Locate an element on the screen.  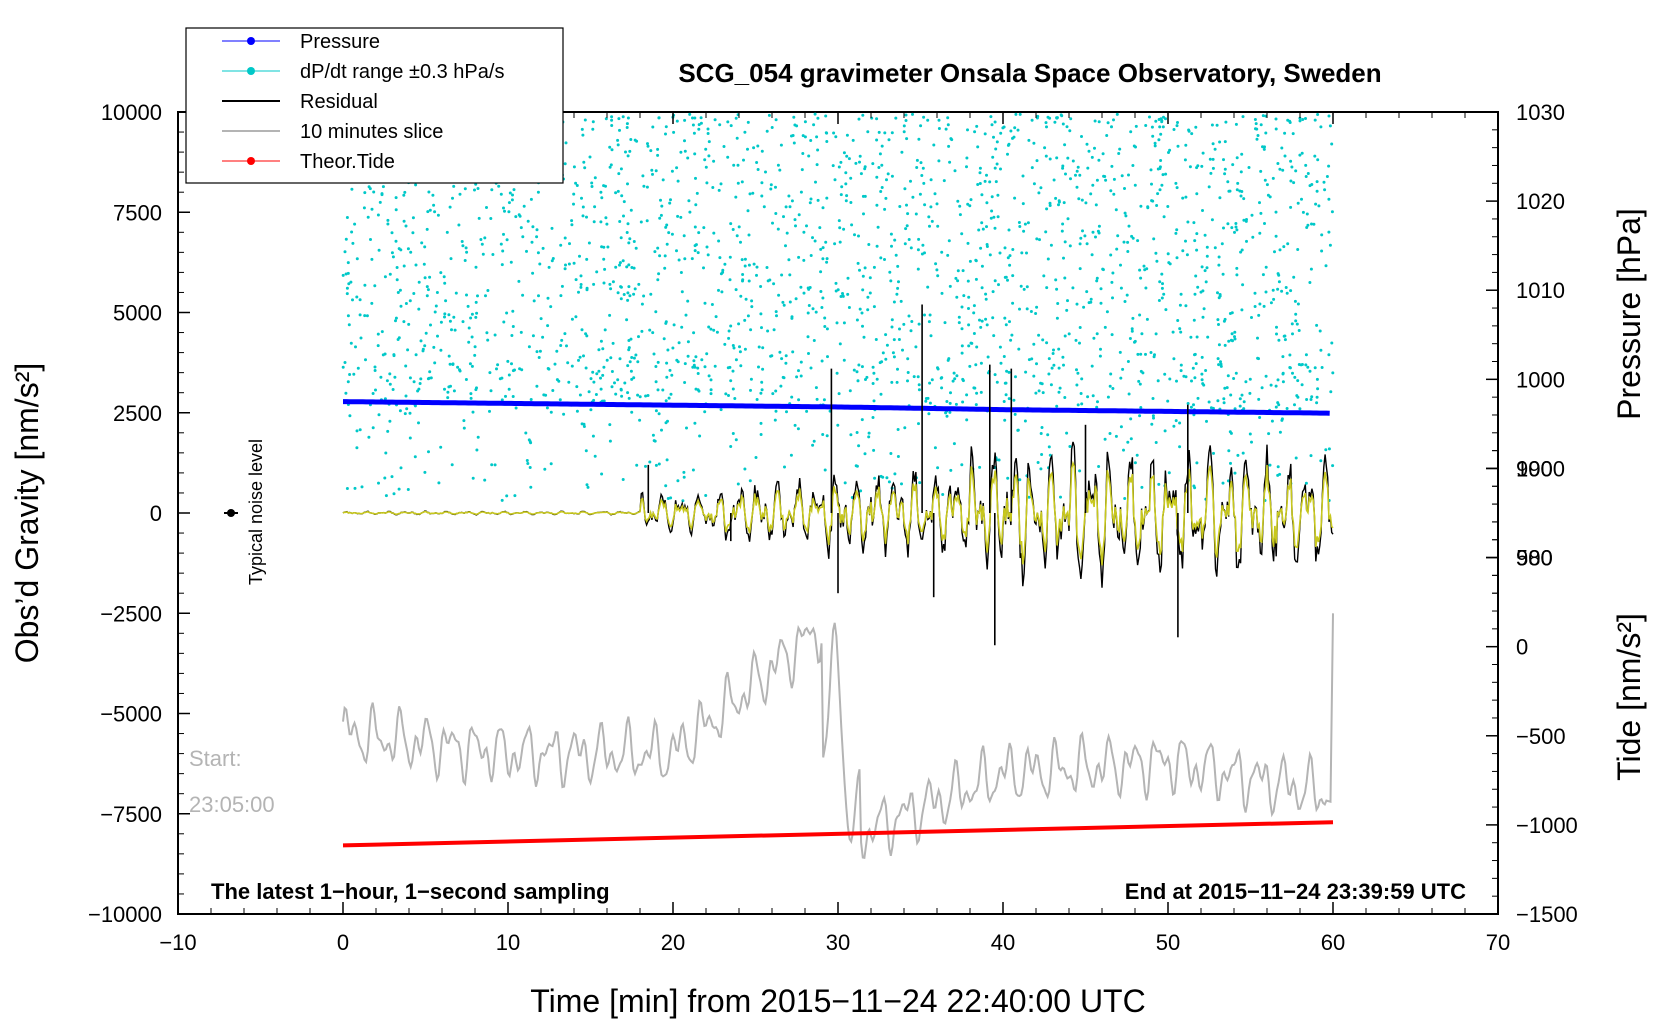
slice-start-time: 23:05:00 is located at coordinates (232, 804).